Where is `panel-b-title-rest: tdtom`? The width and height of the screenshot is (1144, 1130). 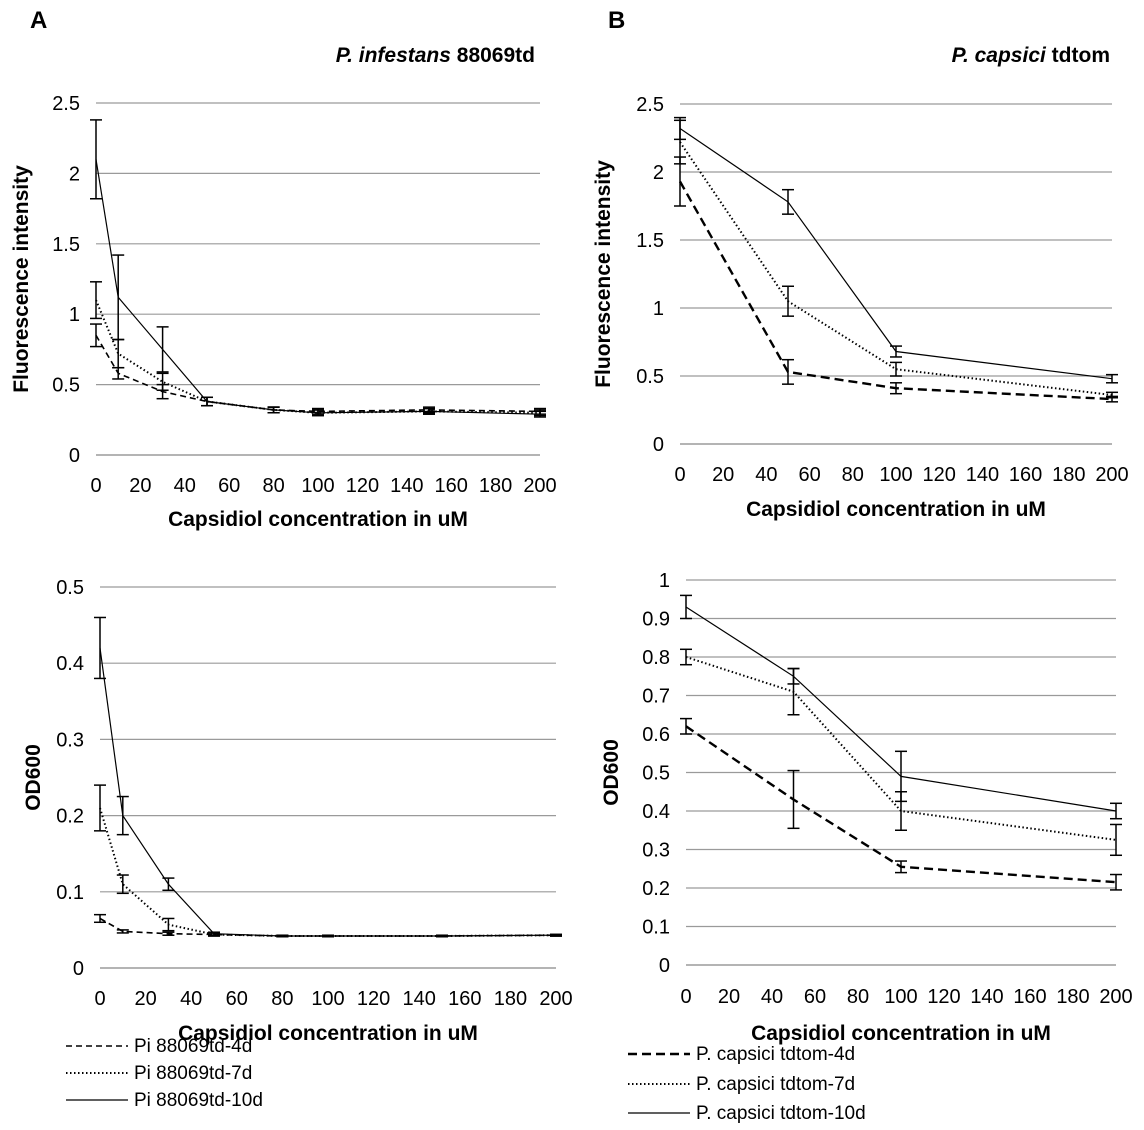
panel-b-title-rest: tdtom is located at coordinates (1078, 55).